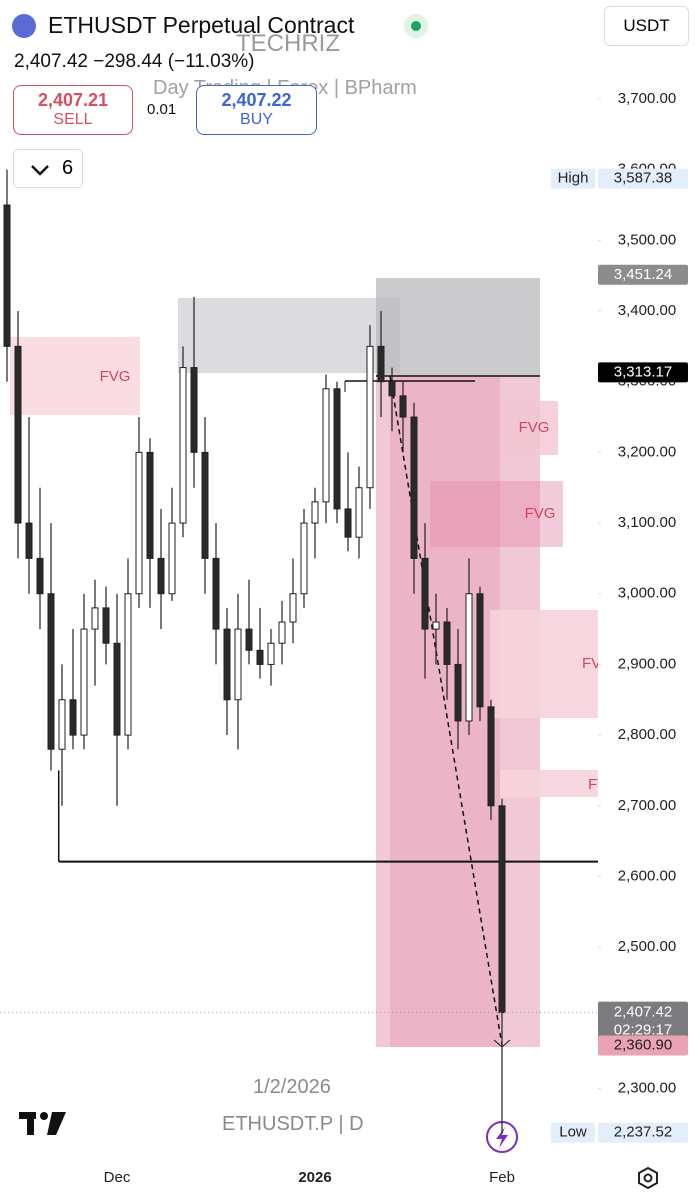 This screenshot has width=695, height=1200. I want to click on indicator-toggle: 6, so click(48, 168).